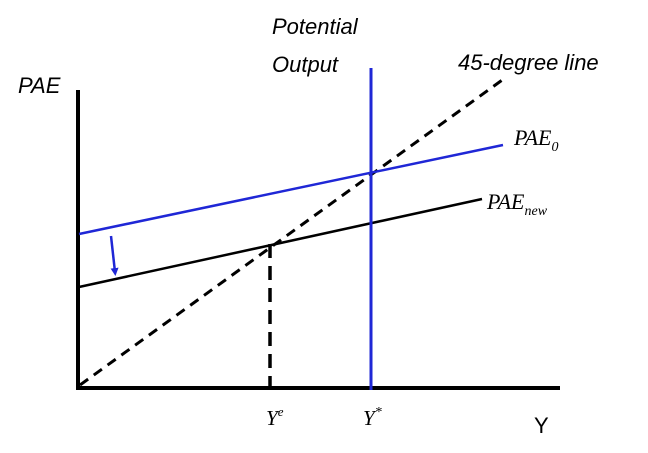  Describe the element at coordinates (372, 417) in the screenshot. I see `y-star-label: Y*` at that location.